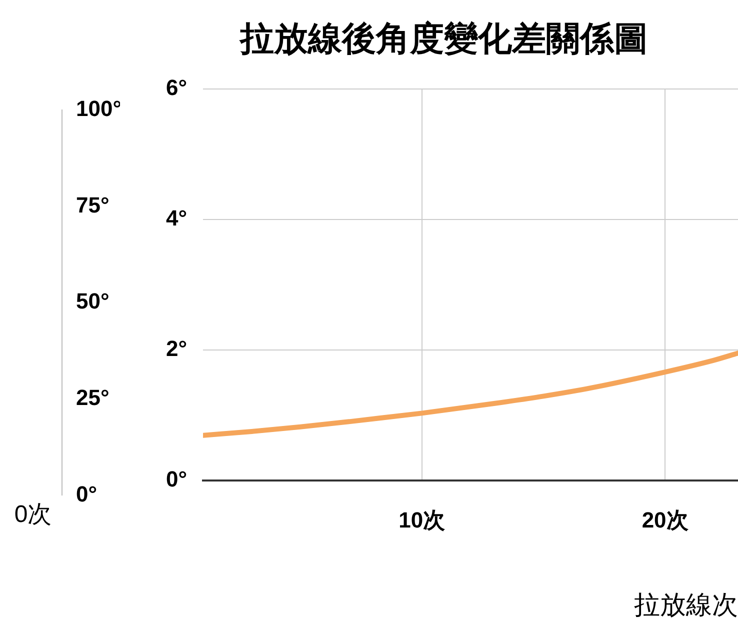 This screenshot has height=636, width=738. What do you see at coordinates (33, 514) in the screenshot?
I see `x-tick-label: 0次` at bounding box center [33, 514].